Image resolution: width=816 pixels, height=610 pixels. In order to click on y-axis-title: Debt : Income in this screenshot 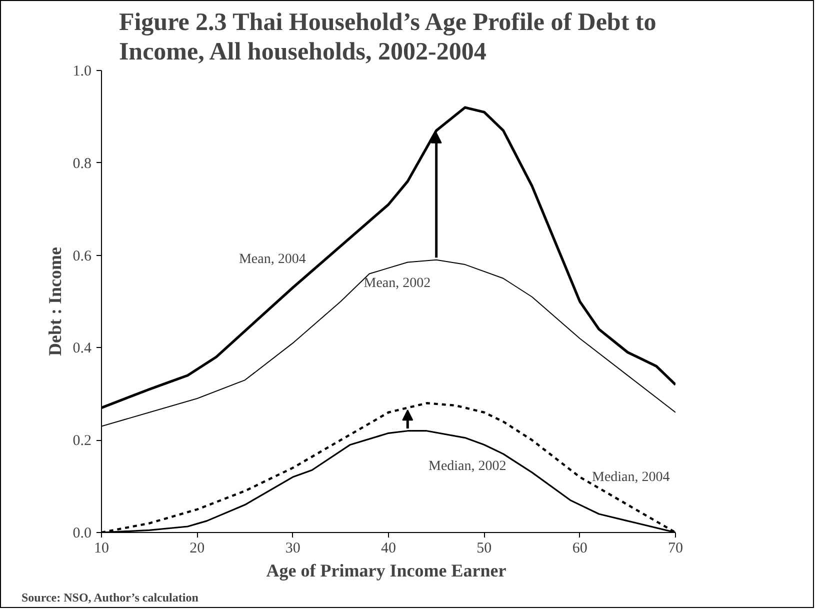, I will do `click(54, 301)`.